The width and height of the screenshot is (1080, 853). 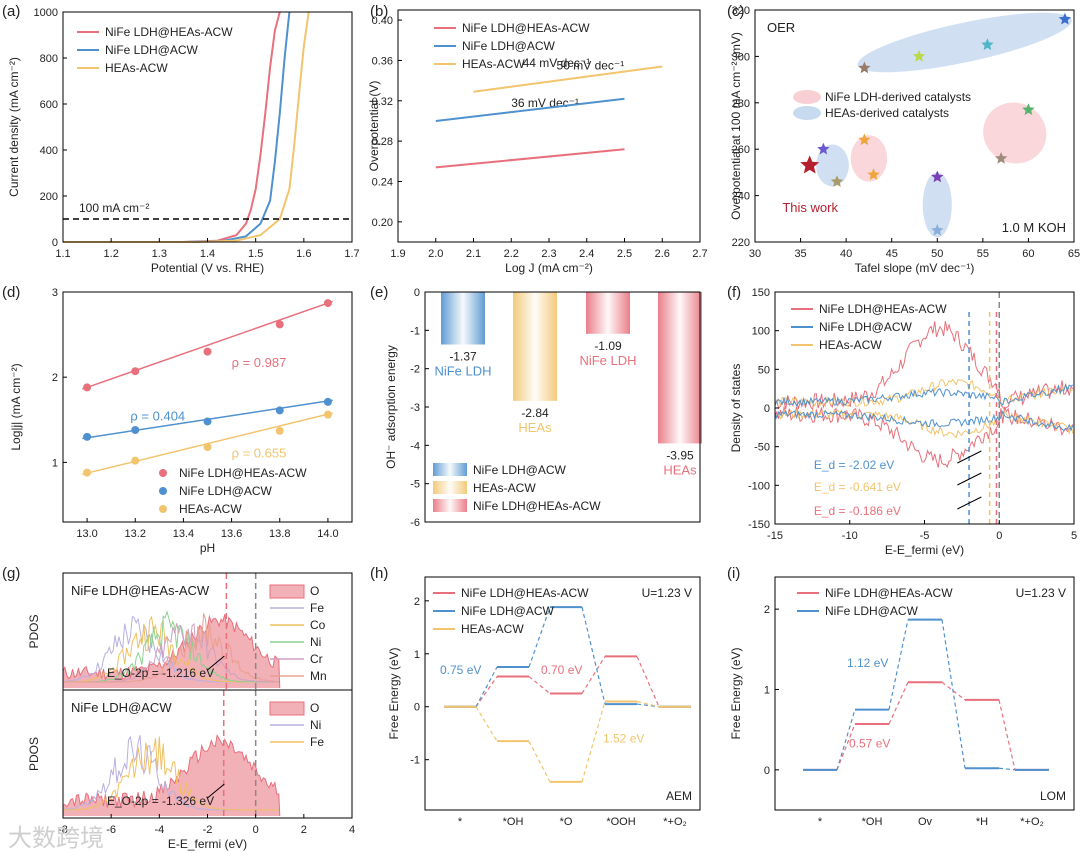 What do you see at coordinates (216, 663) in the screenshot?
I see `annotation-arrow` at bounding box center [216, 663].